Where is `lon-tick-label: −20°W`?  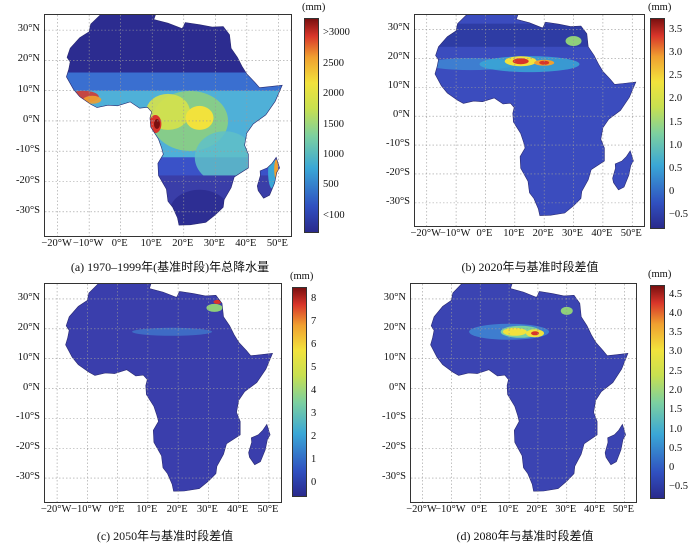
lon-tick-label: −20°W is located at coordinates (56, 243).